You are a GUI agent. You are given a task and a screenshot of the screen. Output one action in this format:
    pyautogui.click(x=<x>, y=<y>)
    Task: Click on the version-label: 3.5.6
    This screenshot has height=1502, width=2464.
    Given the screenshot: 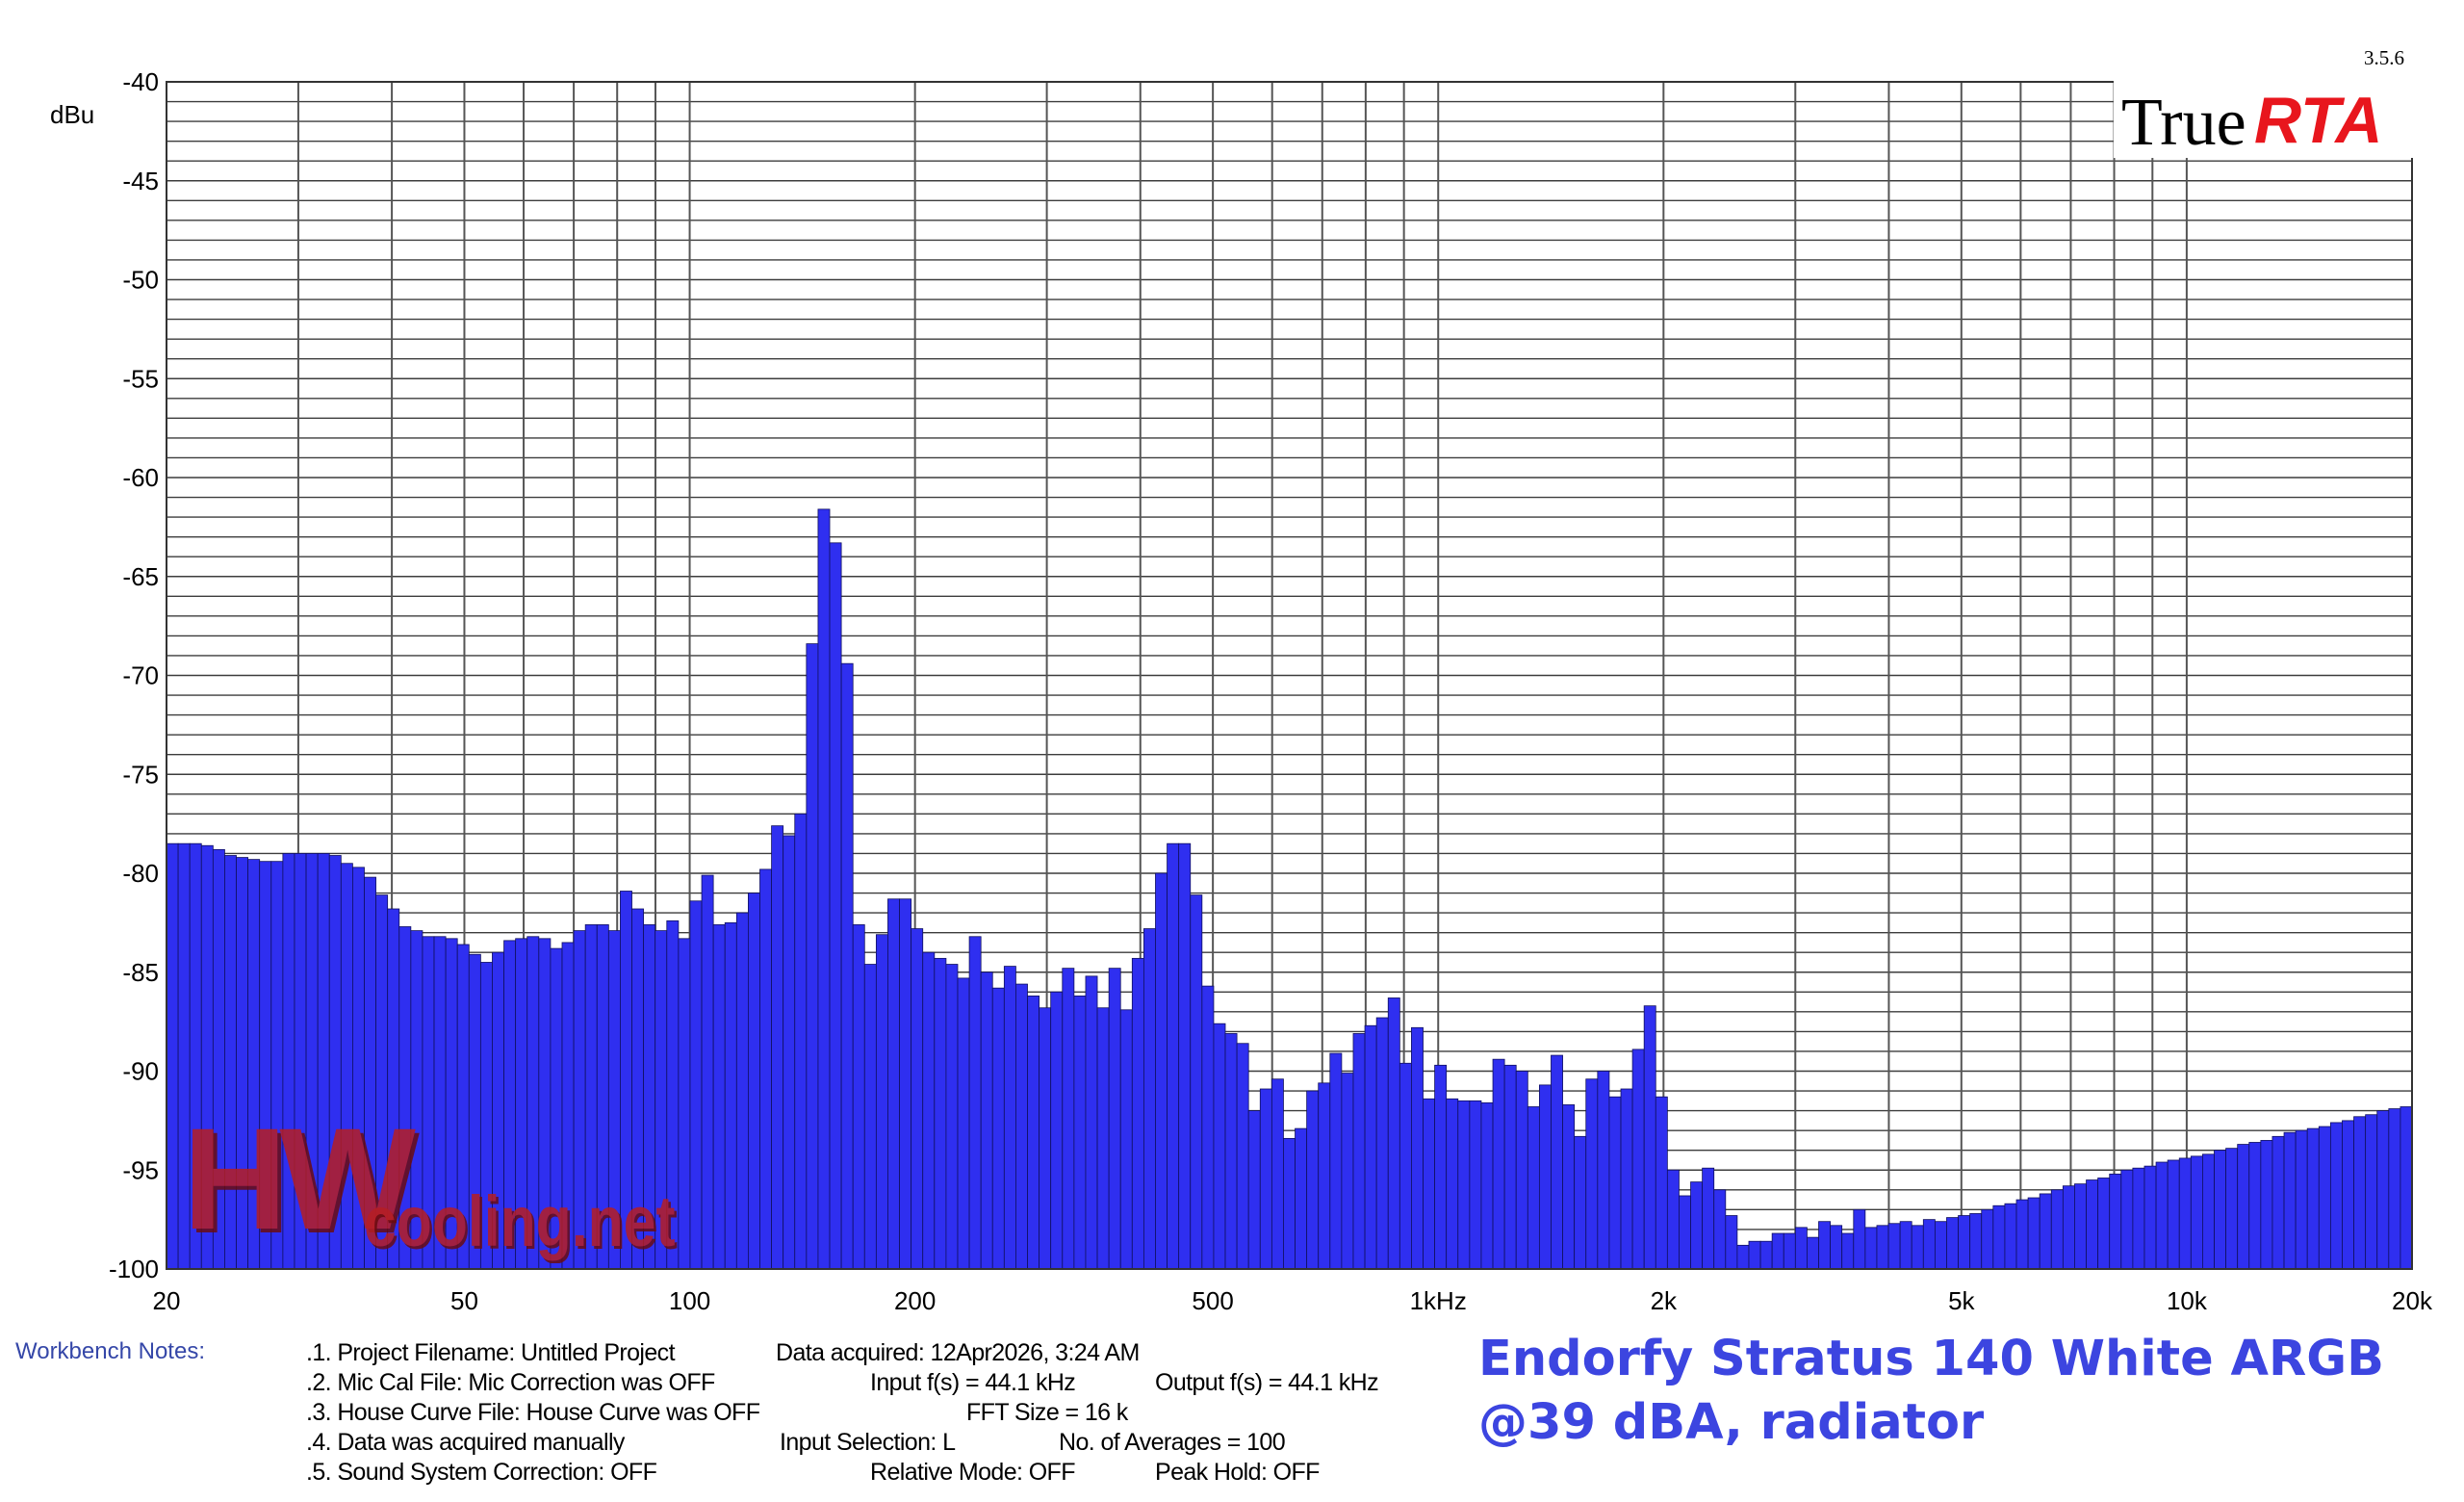 What is the action you would take?
    pyautogui.click(x=2384, y=57)
    